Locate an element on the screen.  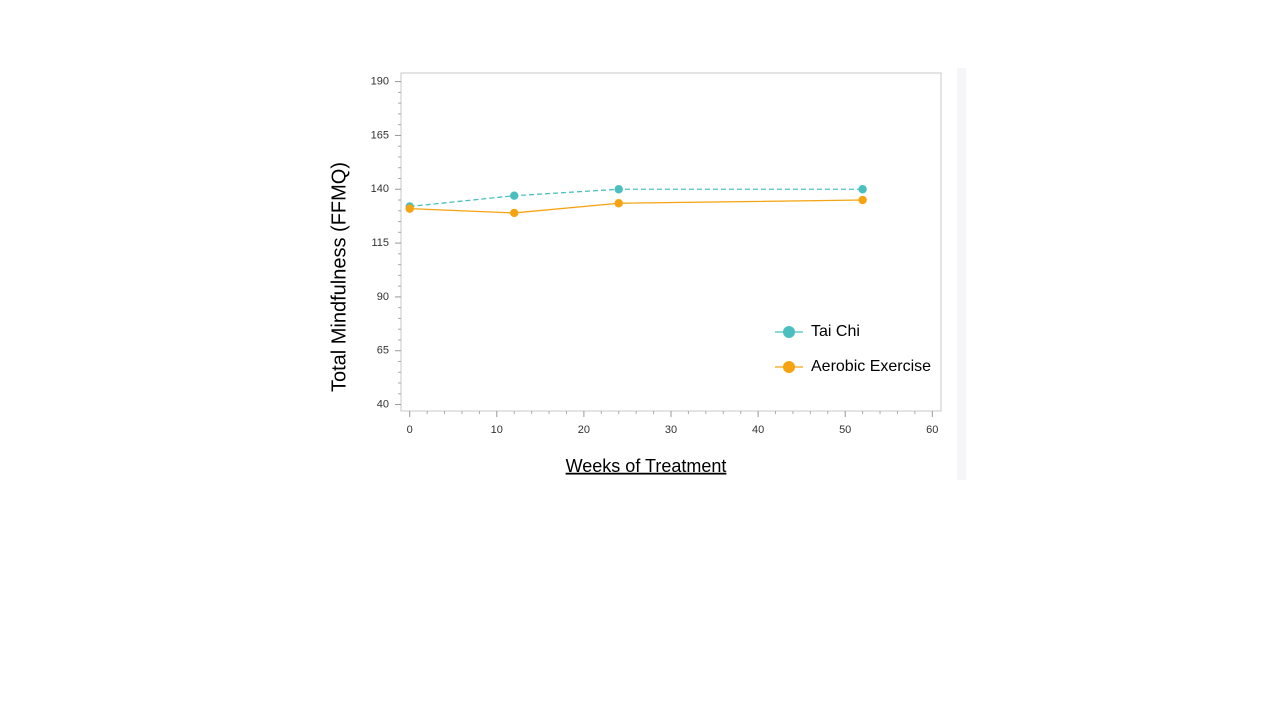
y-tick-label: 40 is located at coordinates (383, 404).